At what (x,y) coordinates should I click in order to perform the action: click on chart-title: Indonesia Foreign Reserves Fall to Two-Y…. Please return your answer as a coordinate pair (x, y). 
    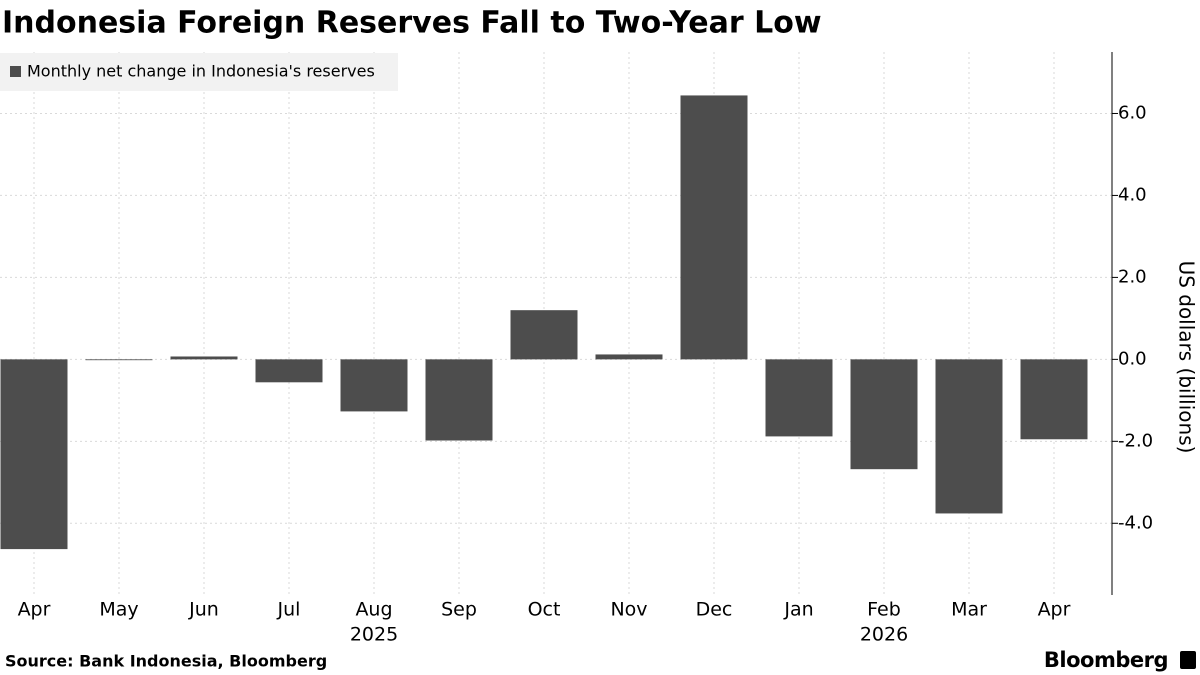
    Looking at the image, I should click on (412, 23).